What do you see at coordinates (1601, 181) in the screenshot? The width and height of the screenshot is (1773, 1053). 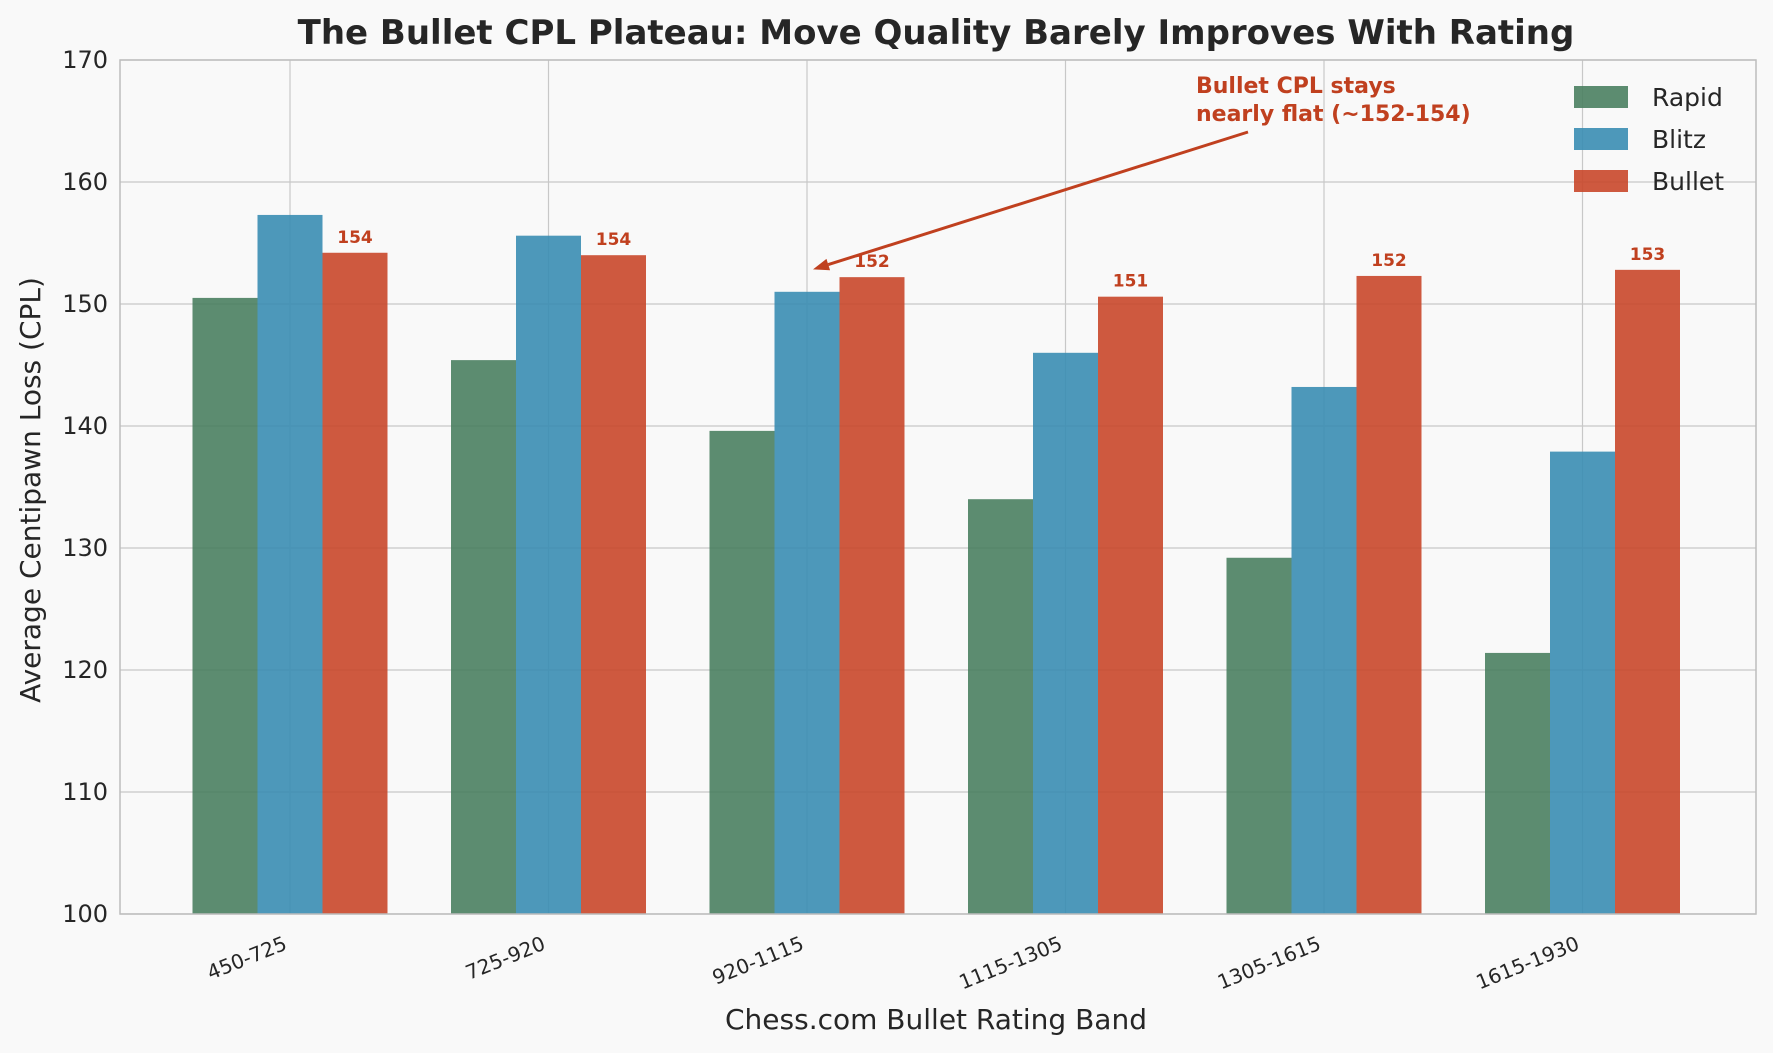 I see `legend-swatch-bullet` at bounding box center [1601, 181].